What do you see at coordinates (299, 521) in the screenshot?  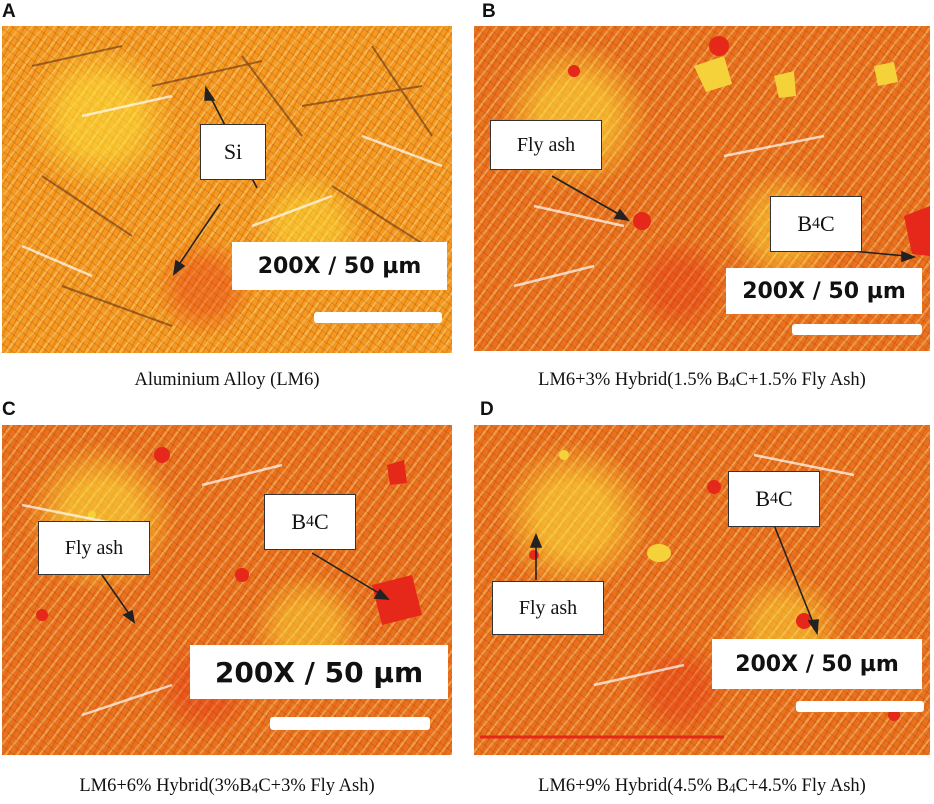 I see `b4c-c-main: B` at bounding box center [299, 521].